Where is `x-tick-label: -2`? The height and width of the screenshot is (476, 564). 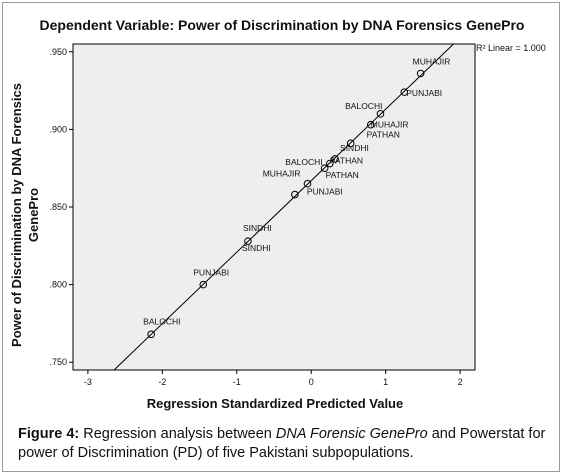 x-tick-label: -2 is located at coordinates (162, 382).